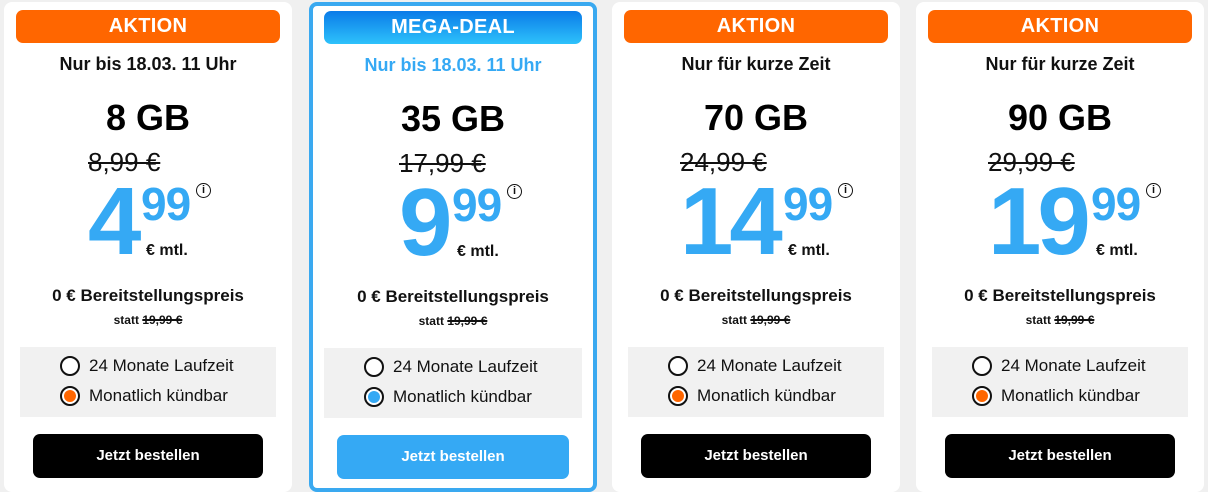 This screenshot has height=492, width=1208. I want to click on data-volume: 8 GB, so click(148, 117).